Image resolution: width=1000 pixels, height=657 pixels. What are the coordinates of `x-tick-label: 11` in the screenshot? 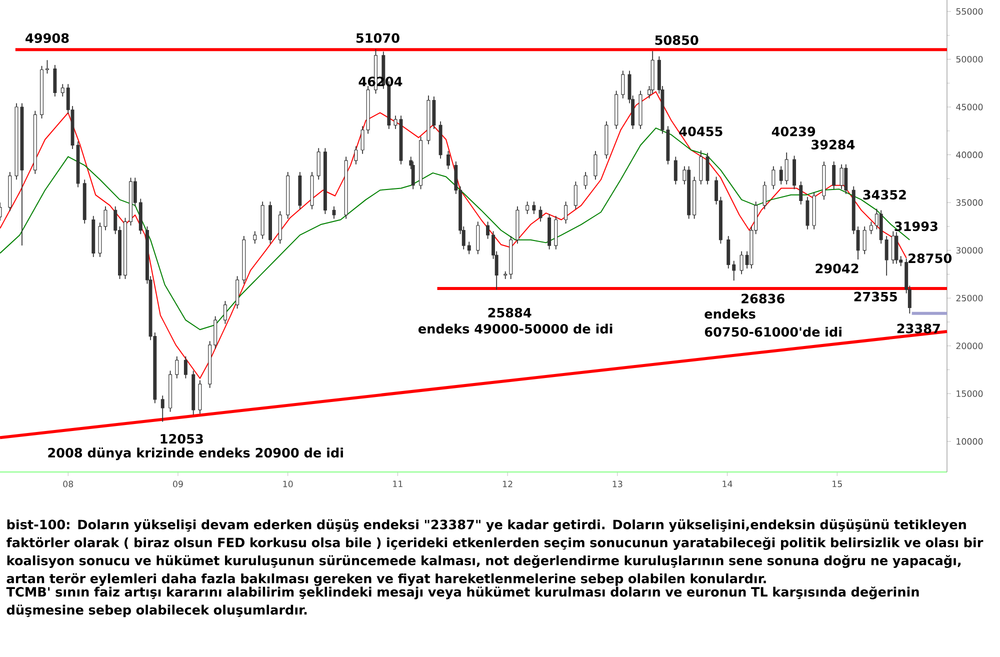 It's located at (397, 484).